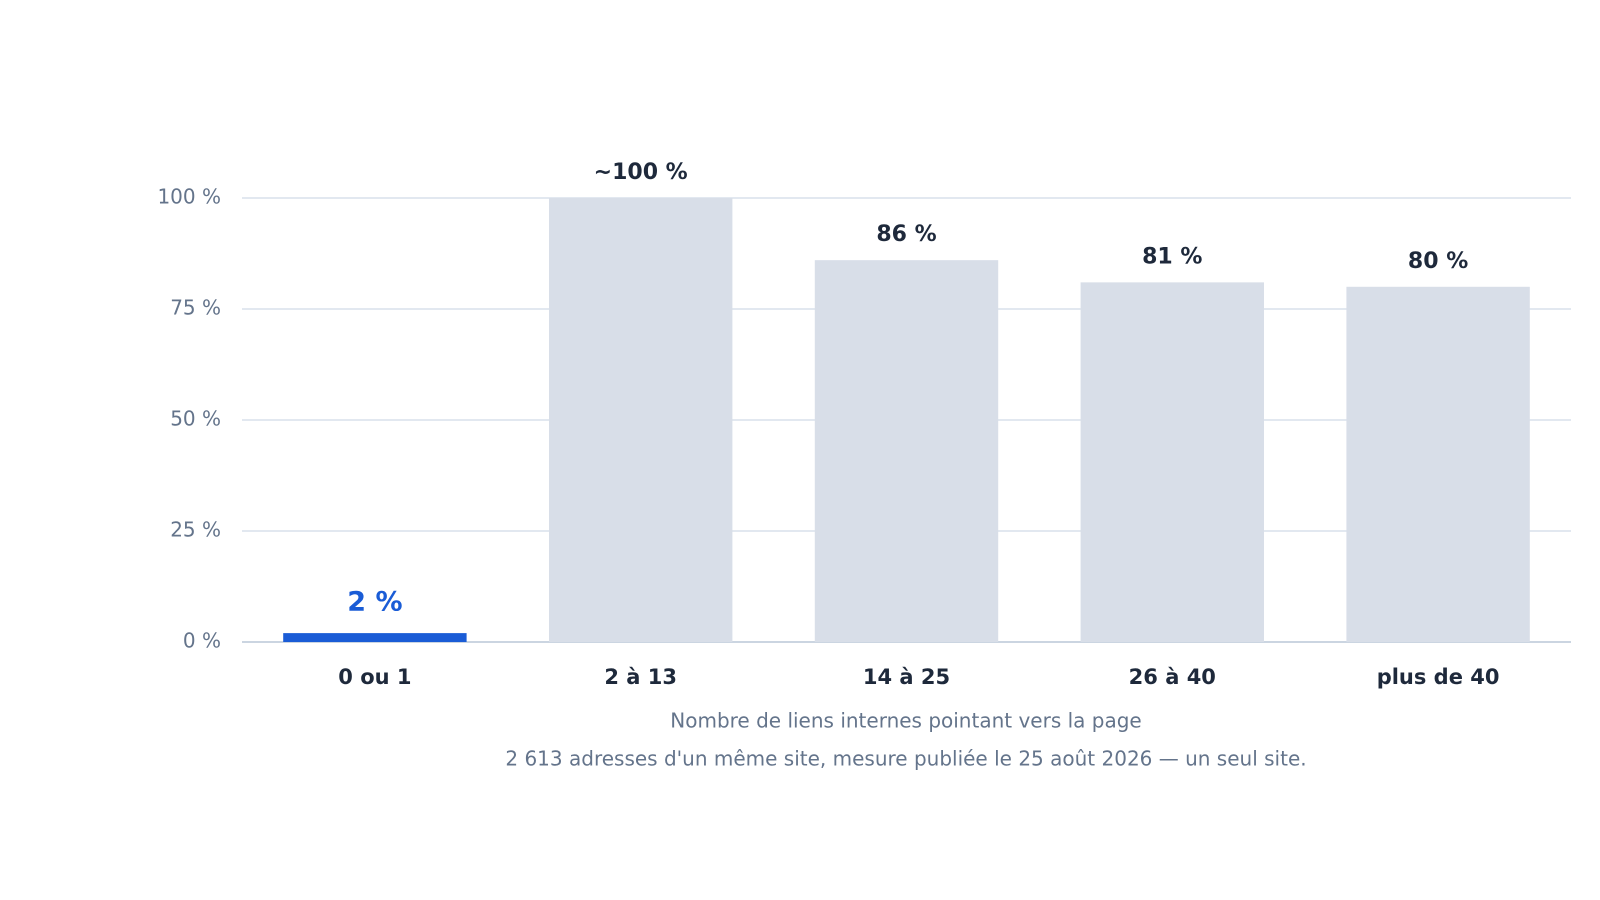 The height and width of the screenshot is (900, 1600). I want to click on y-tick-label: 25 %, so click(195, 530).